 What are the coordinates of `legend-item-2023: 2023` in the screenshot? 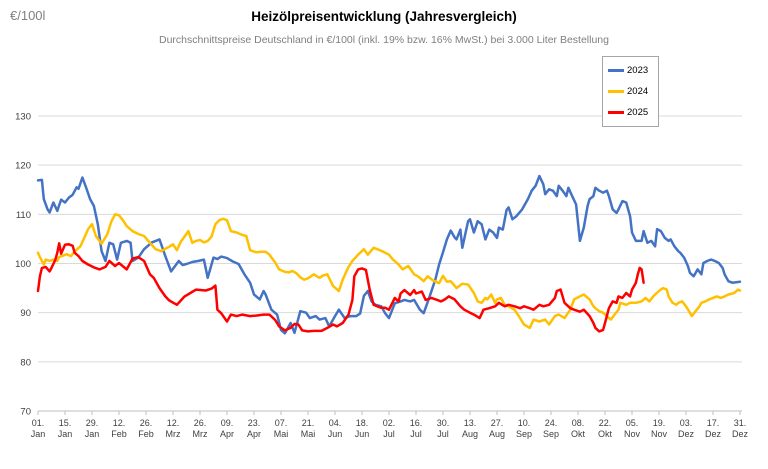 It's located at (633, 70).